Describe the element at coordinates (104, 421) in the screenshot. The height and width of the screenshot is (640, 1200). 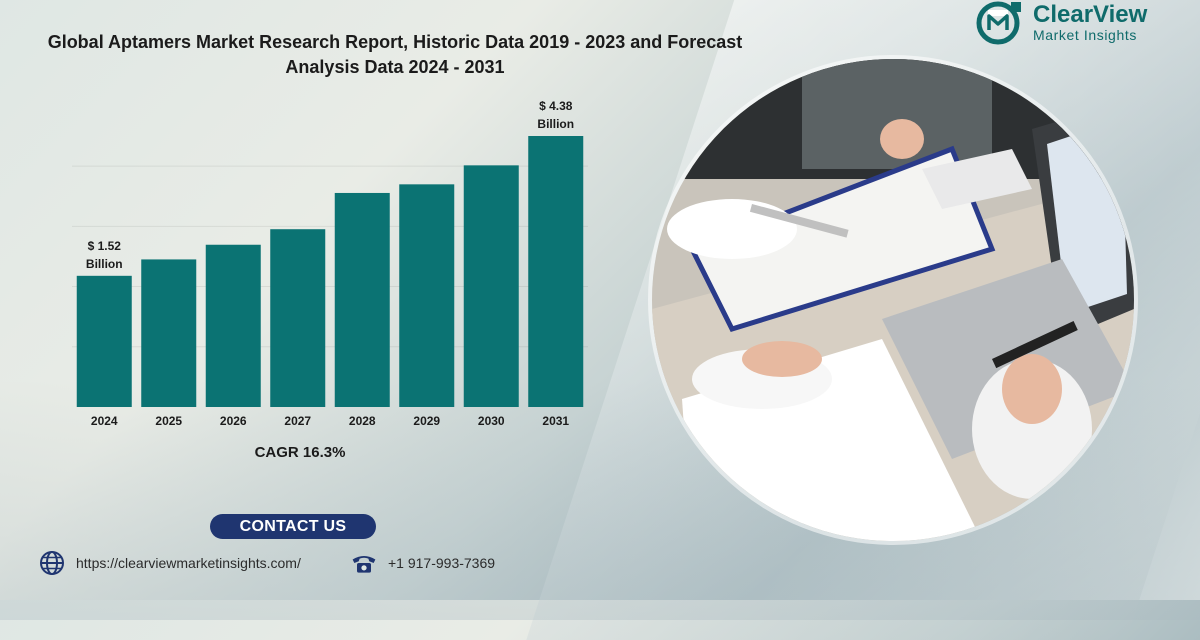
I see `chart-tick-label-2024: 2024` at that location.